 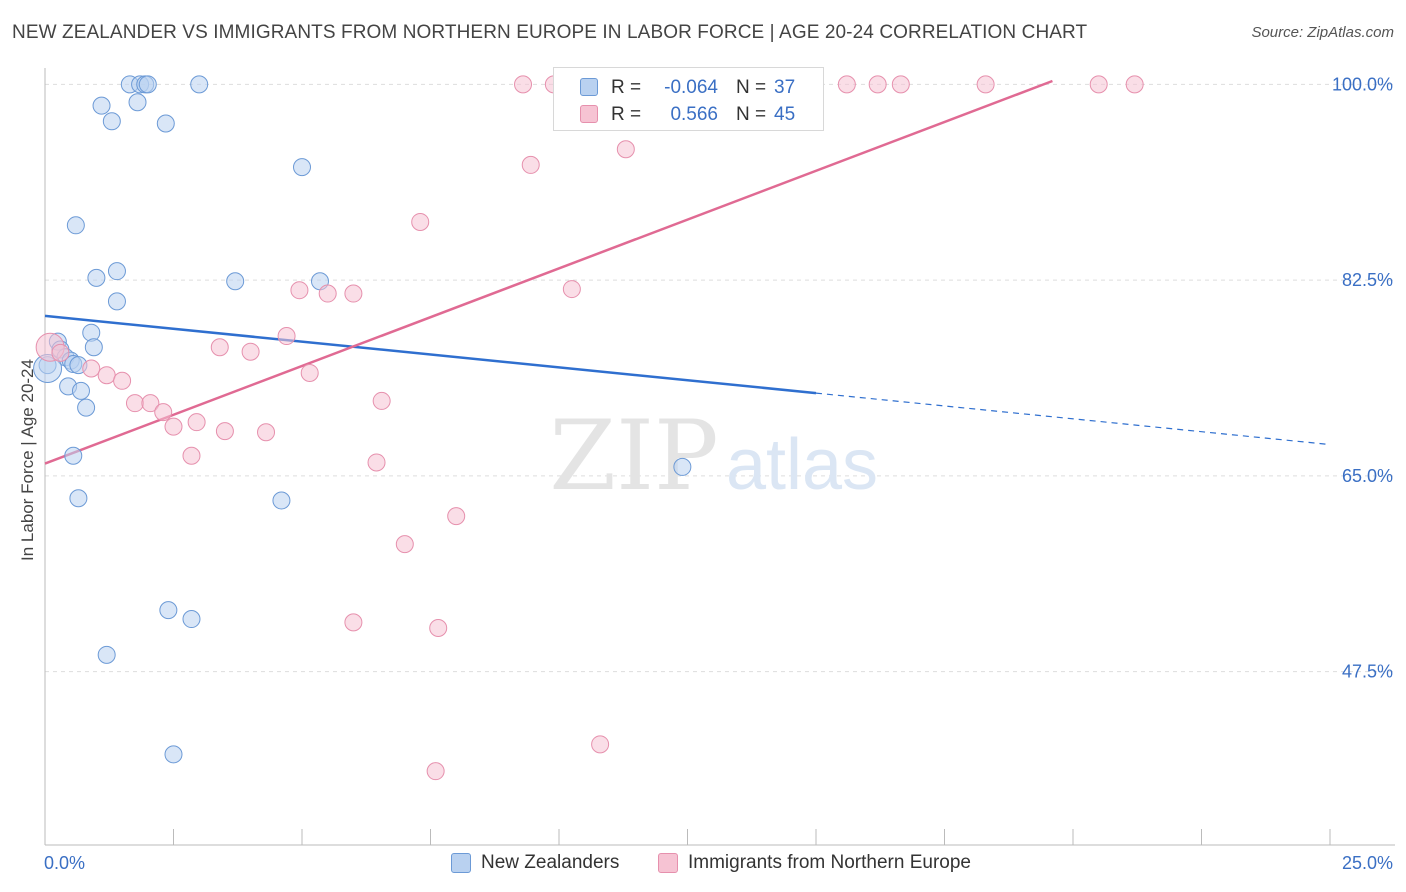 I want to click on watermark-atlas: atlas, so click(x=802, y=465).